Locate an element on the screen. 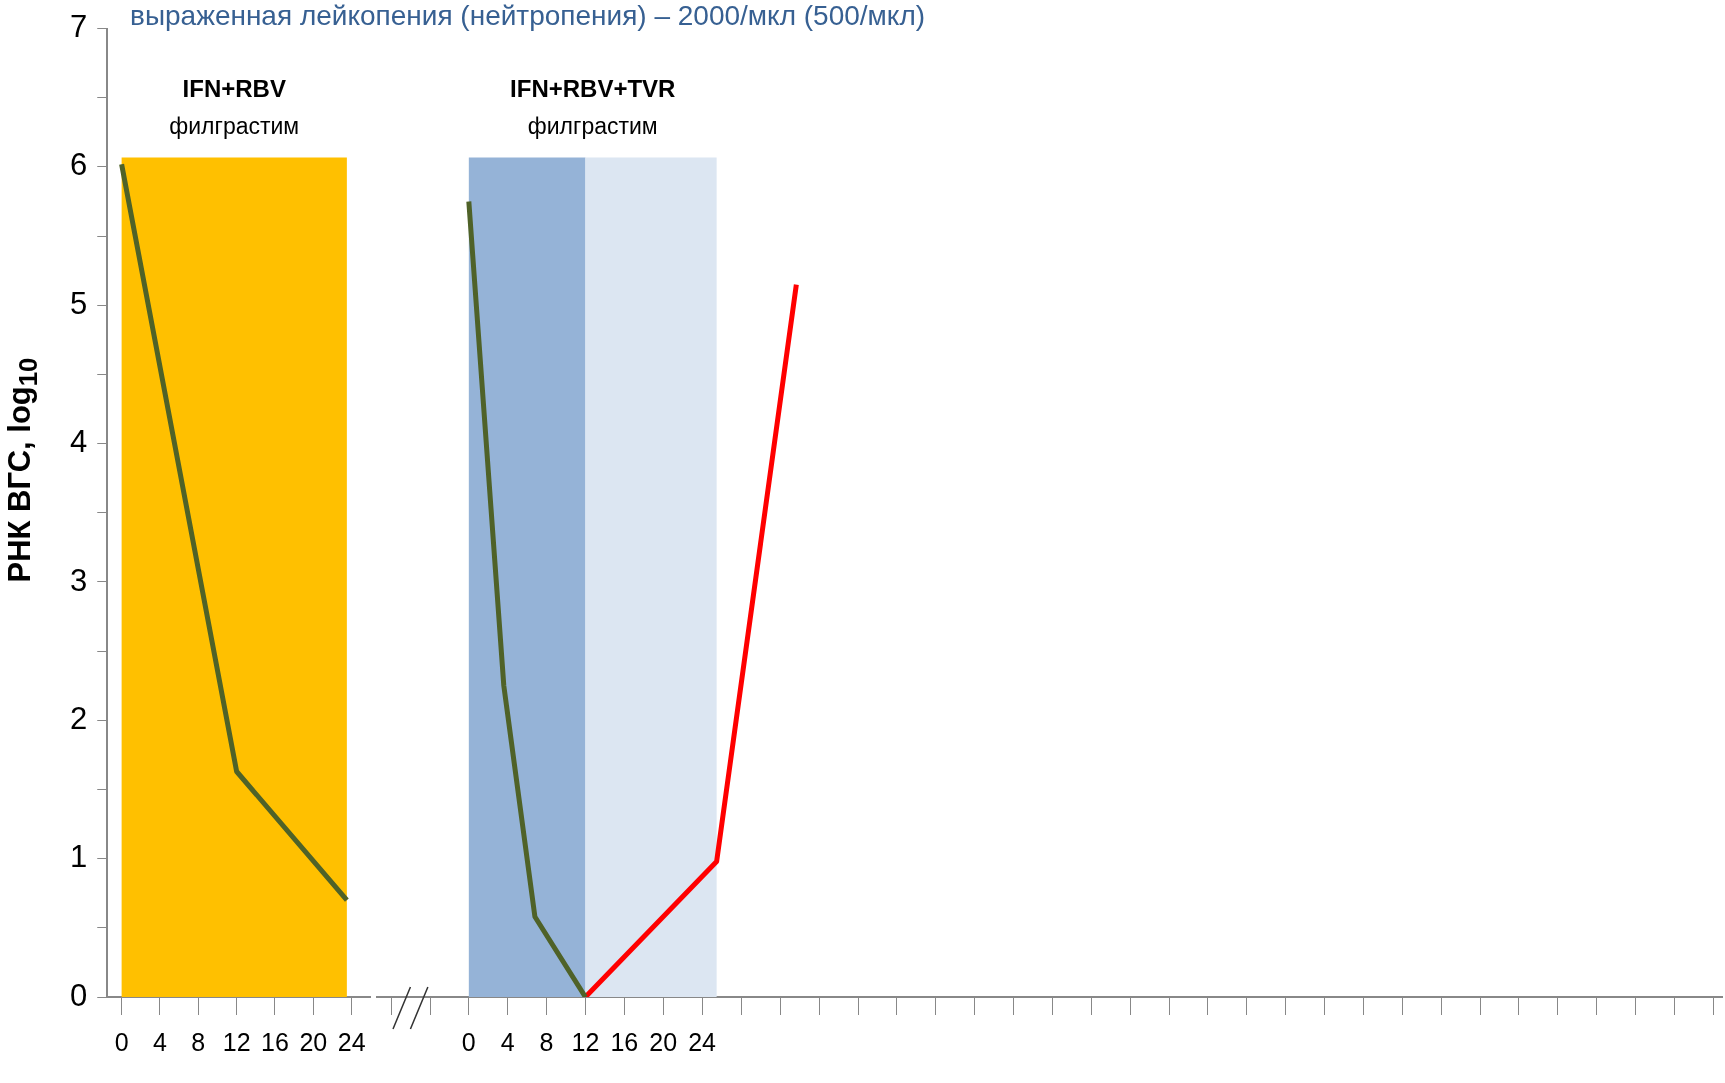  y-tick-label: 7 is located at coordinates (78, 27).